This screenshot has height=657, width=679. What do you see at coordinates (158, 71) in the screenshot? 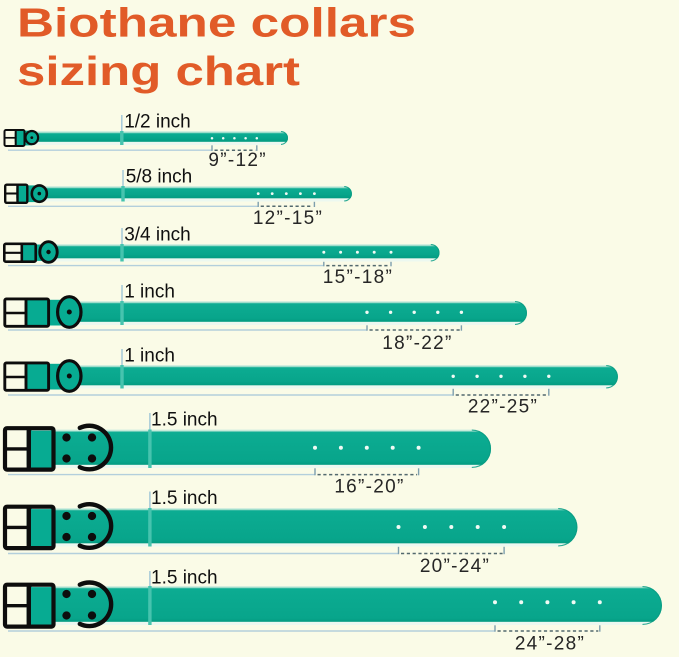
I see `svg-text: sizing chart` at bounding box center [158, 71].